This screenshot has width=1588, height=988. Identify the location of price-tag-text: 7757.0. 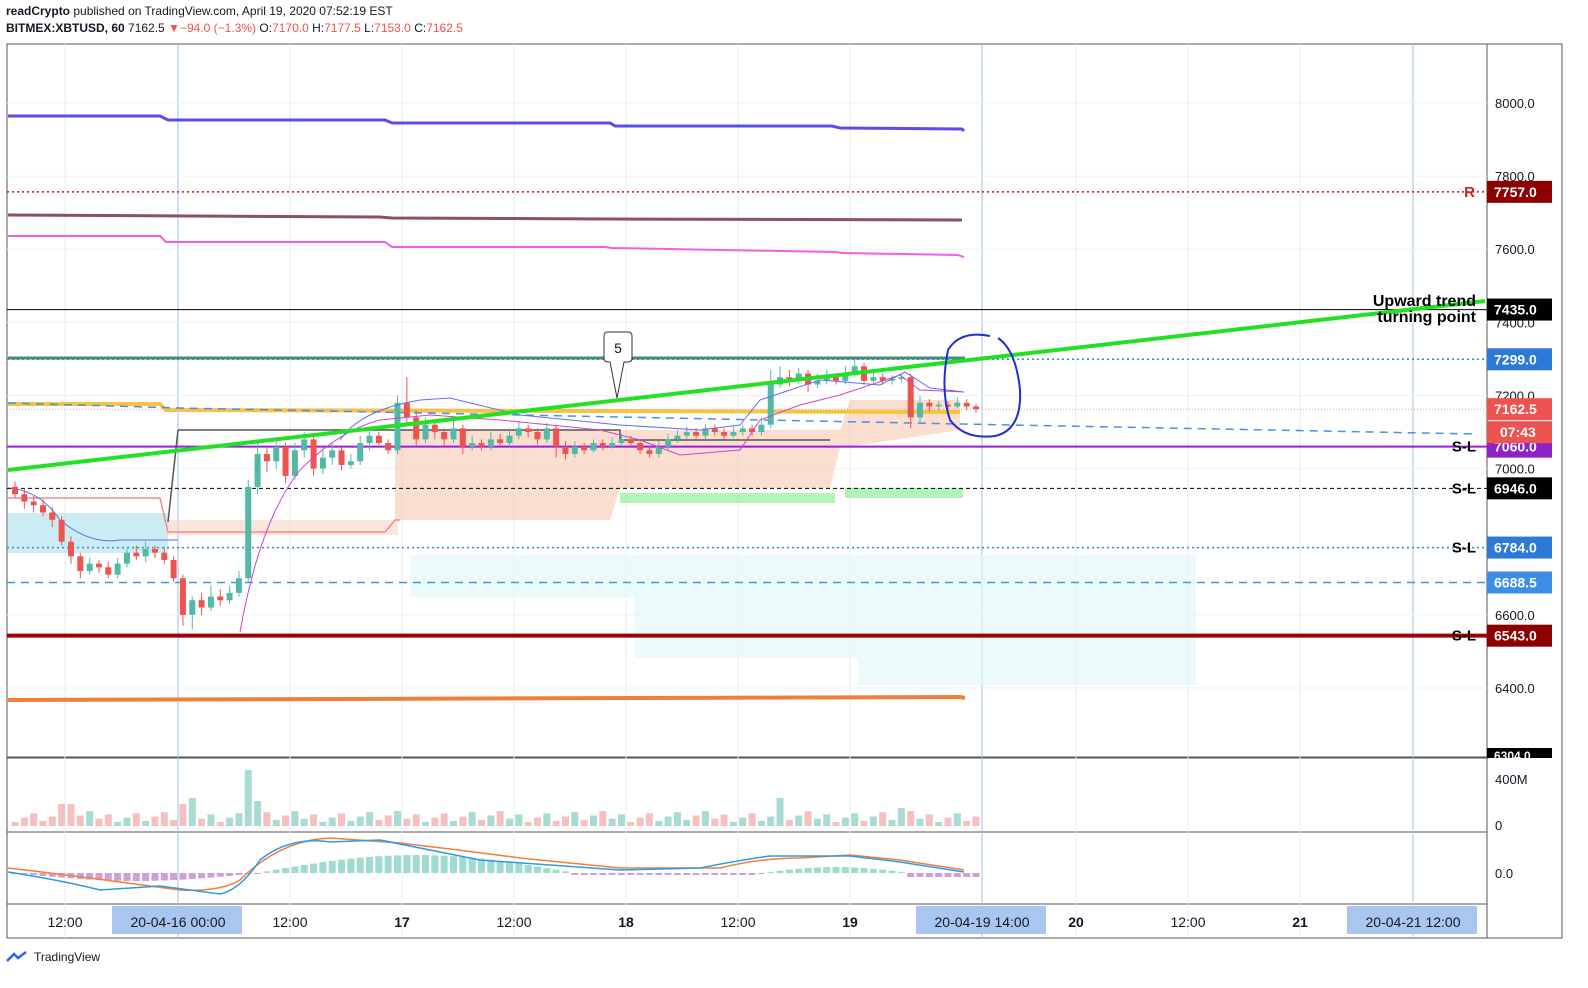
(1515, 192).